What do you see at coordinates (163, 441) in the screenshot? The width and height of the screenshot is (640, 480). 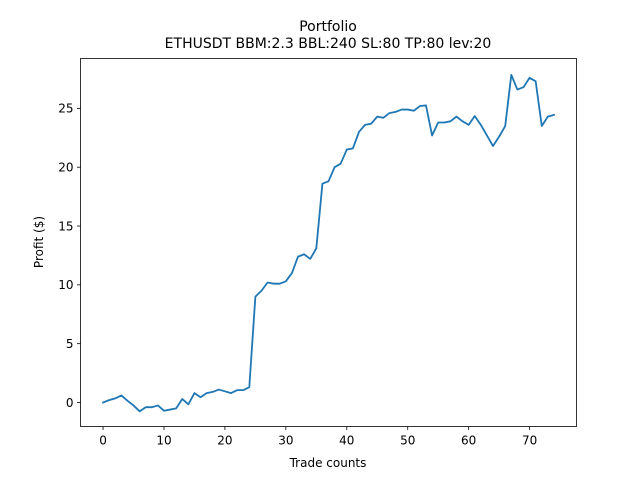 I see `x-tick-label: 10` at bounding box center [163, 441].